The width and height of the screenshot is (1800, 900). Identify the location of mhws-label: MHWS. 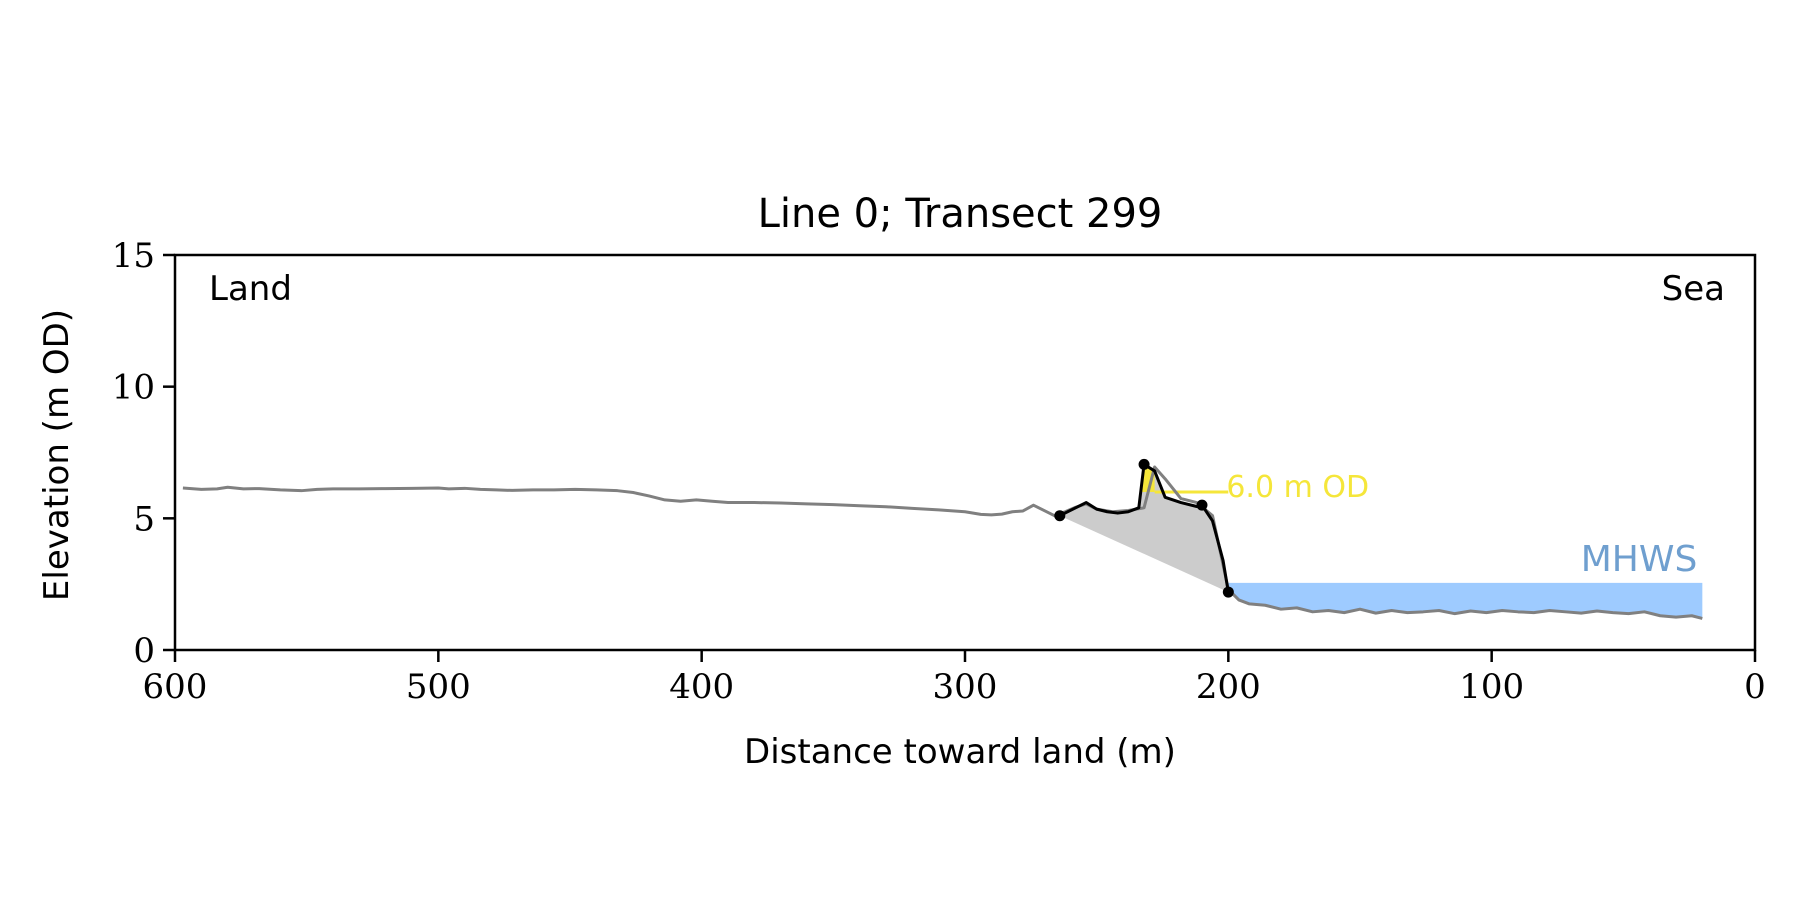
(1639, 559).